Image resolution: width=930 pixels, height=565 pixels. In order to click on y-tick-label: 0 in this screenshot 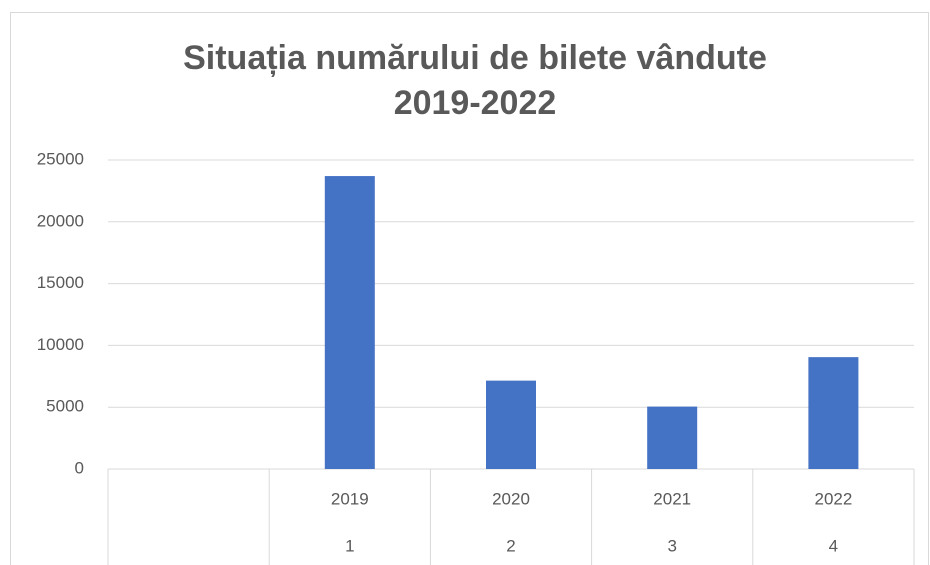, I will do `click(79, 467)`.